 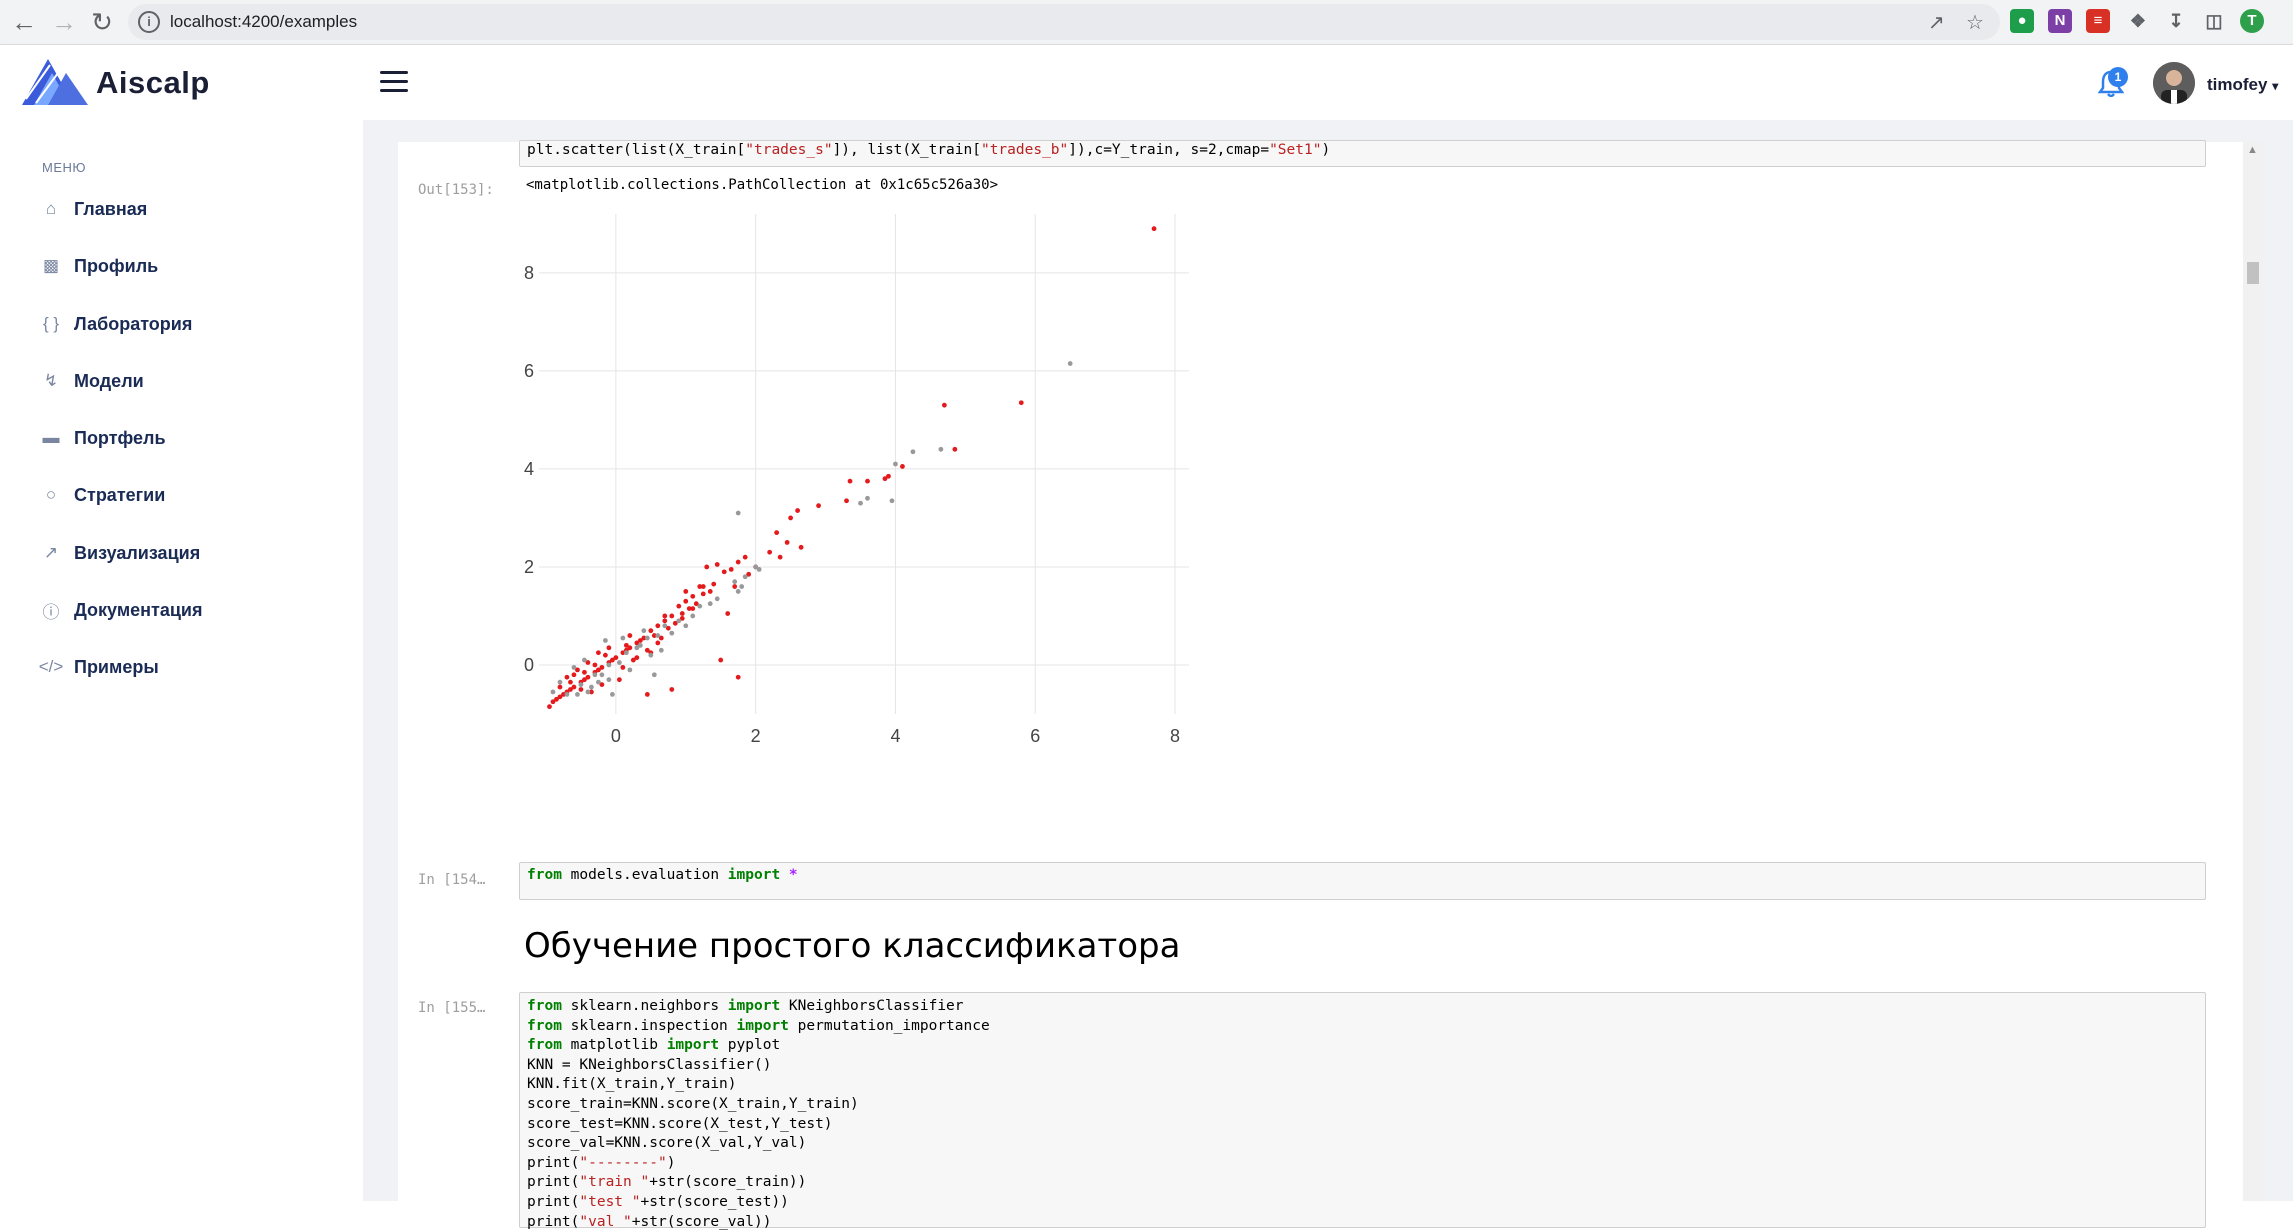 What do you see at coordinates (2060, 21) in the screenshot?
I see `onenote-extension-icon: N` at bounding box center [2060, 21].